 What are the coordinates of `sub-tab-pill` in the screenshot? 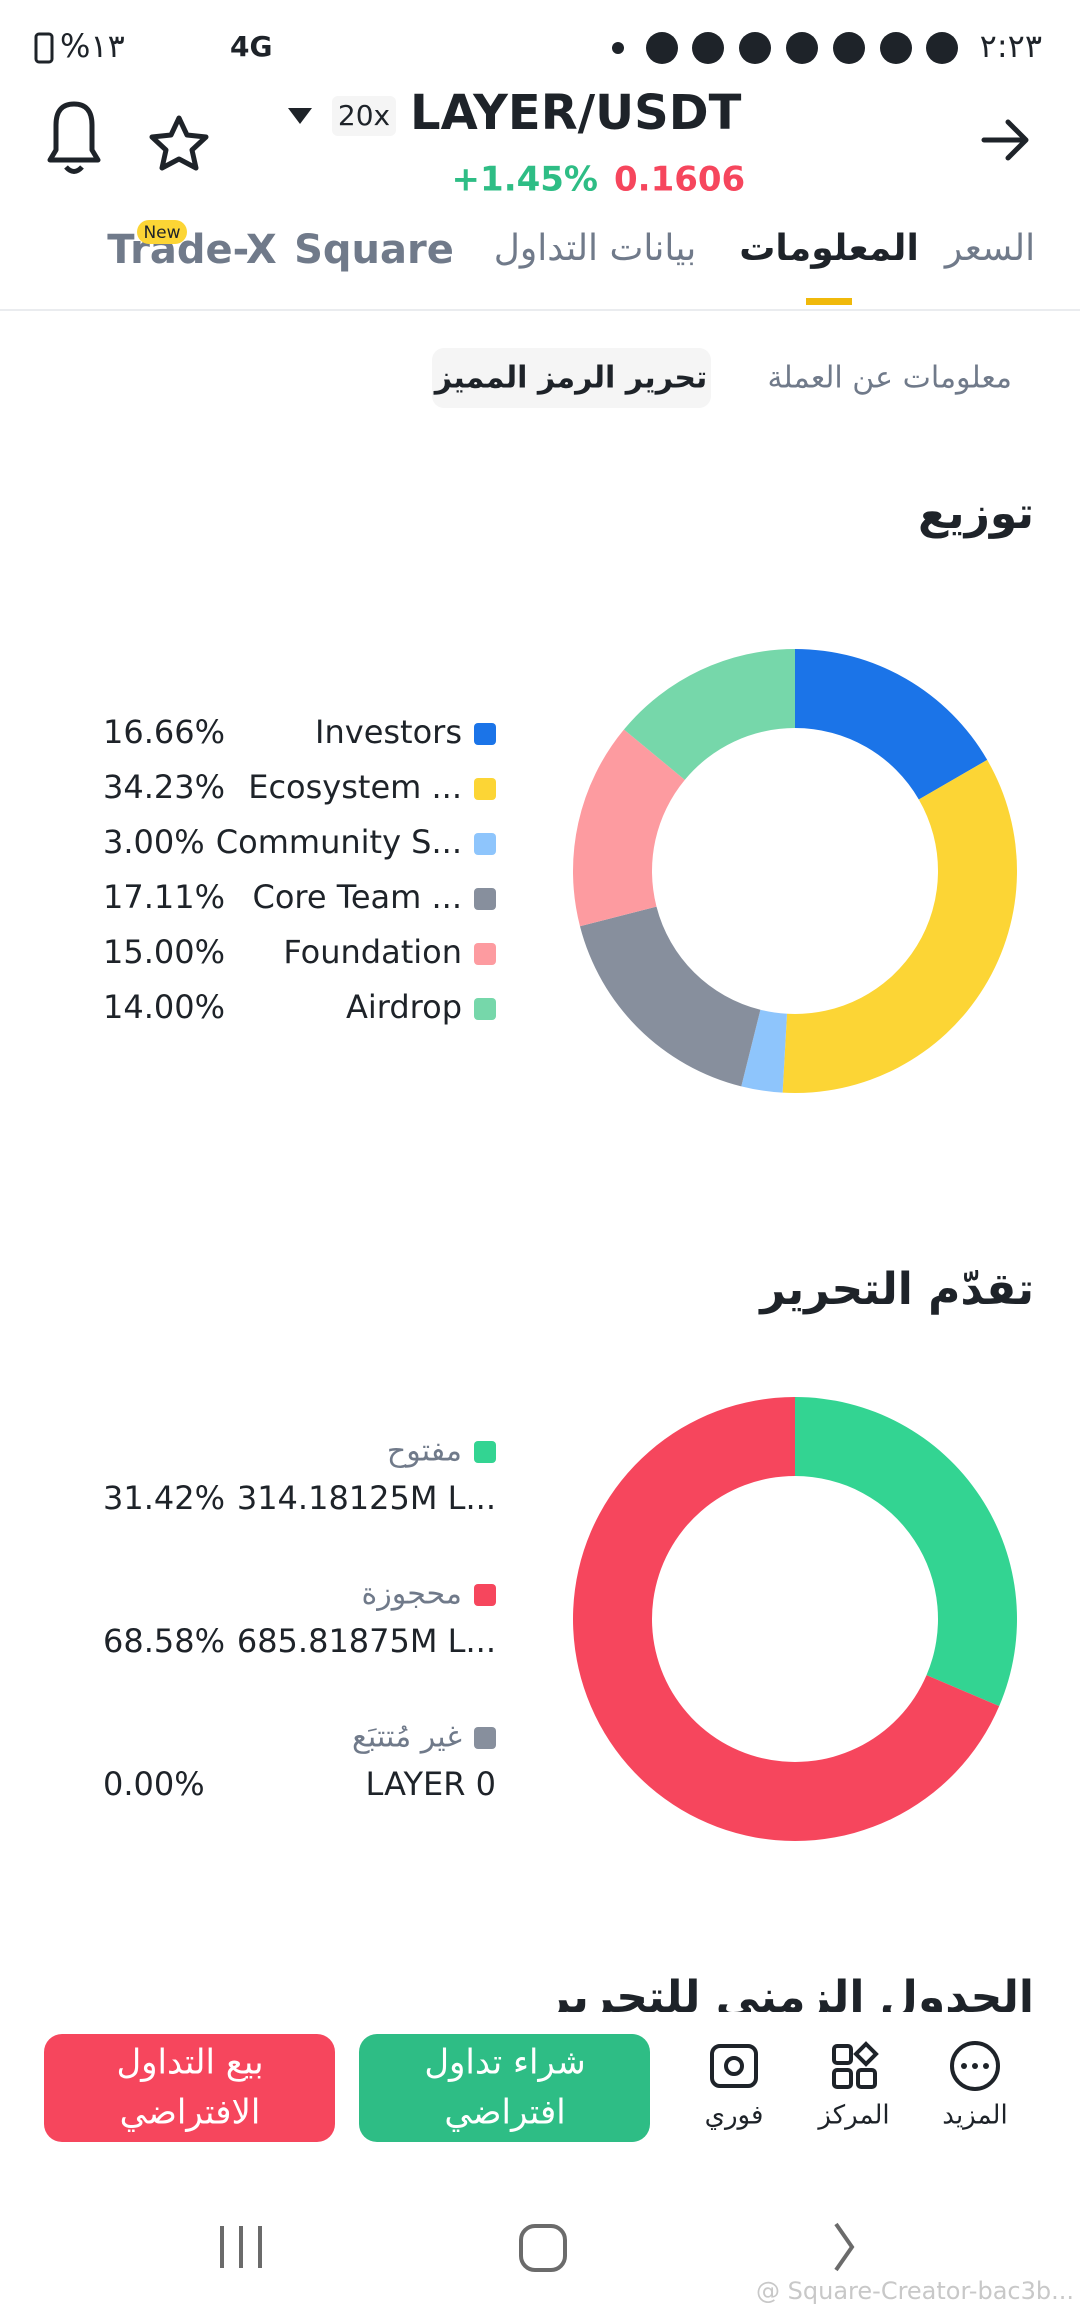 It's located at (571, 378).